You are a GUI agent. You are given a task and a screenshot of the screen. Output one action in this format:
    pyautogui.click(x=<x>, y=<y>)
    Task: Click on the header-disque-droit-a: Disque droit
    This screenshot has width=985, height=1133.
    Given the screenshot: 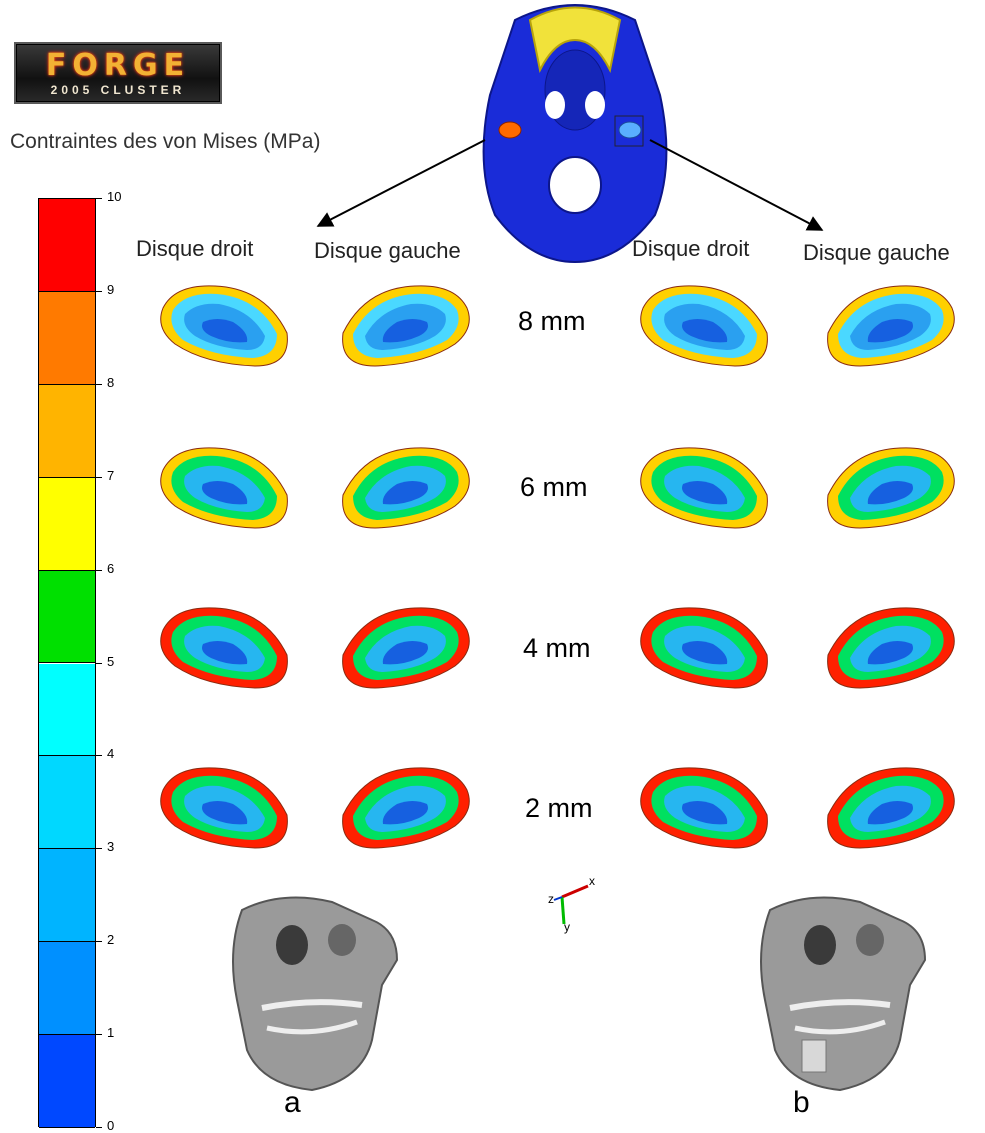 What is the action you would take?
    pyautogui.click(x=195, y=248)
    